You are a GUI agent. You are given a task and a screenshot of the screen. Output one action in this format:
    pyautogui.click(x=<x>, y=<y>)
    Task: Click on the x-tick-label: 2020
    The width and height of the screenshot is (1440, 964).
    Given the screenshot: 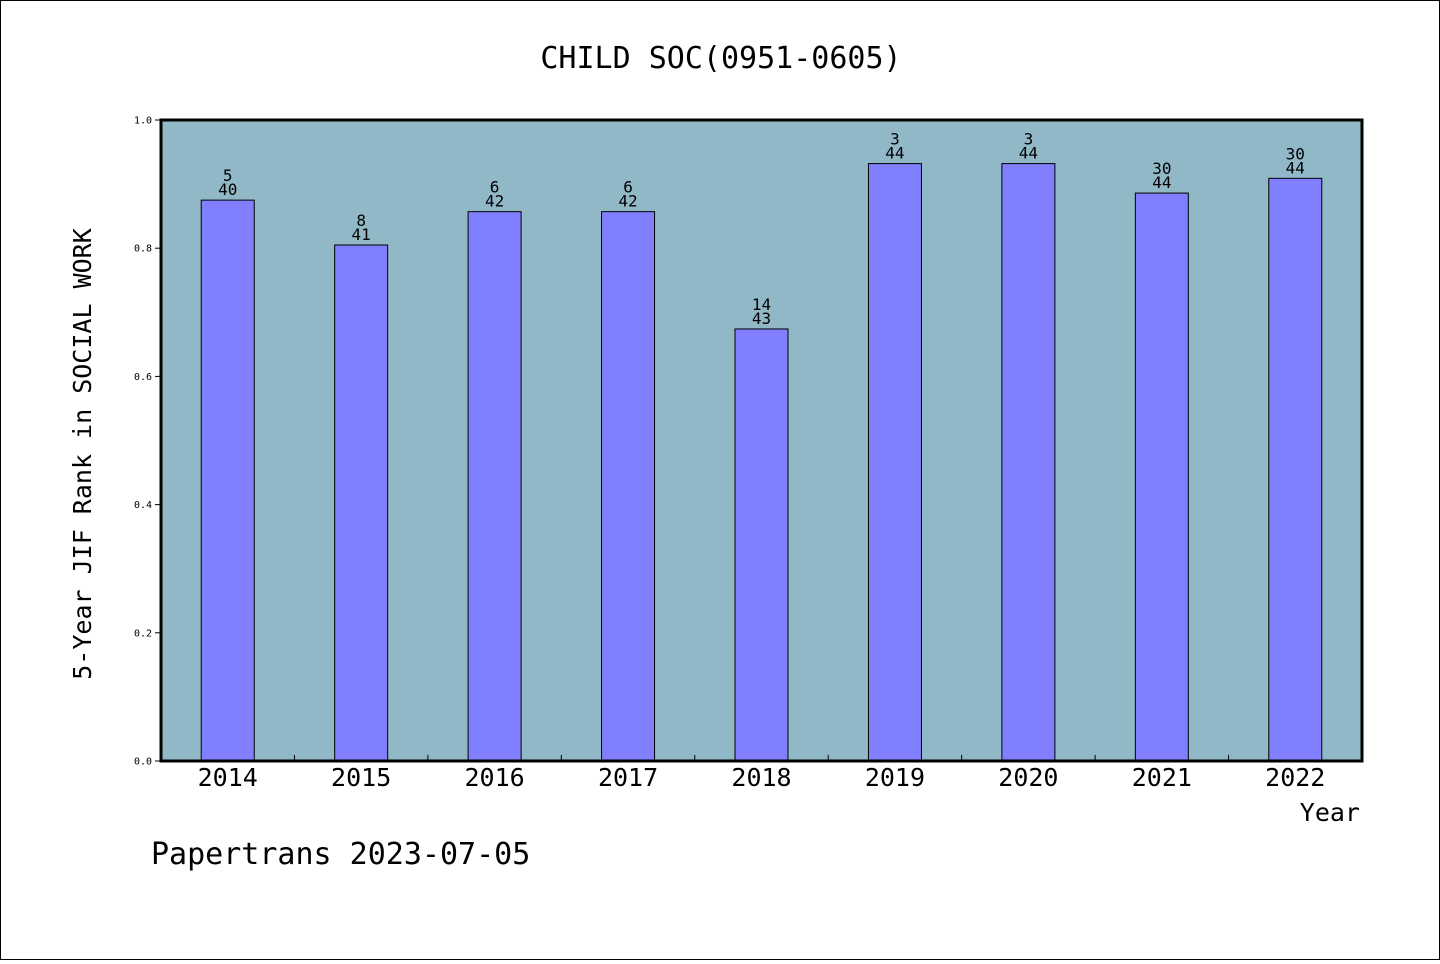 What is the action you would take?
    pyautogui.click(x=1028, y=777)
    